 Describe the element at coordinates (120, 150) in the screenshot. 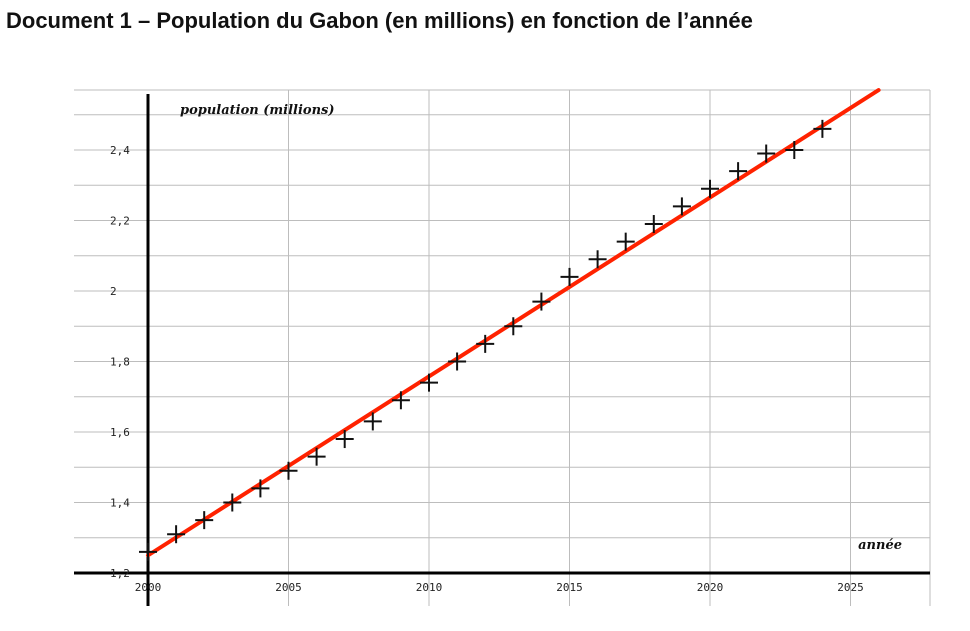

I see `y-tick-label: 2,4` at that location.